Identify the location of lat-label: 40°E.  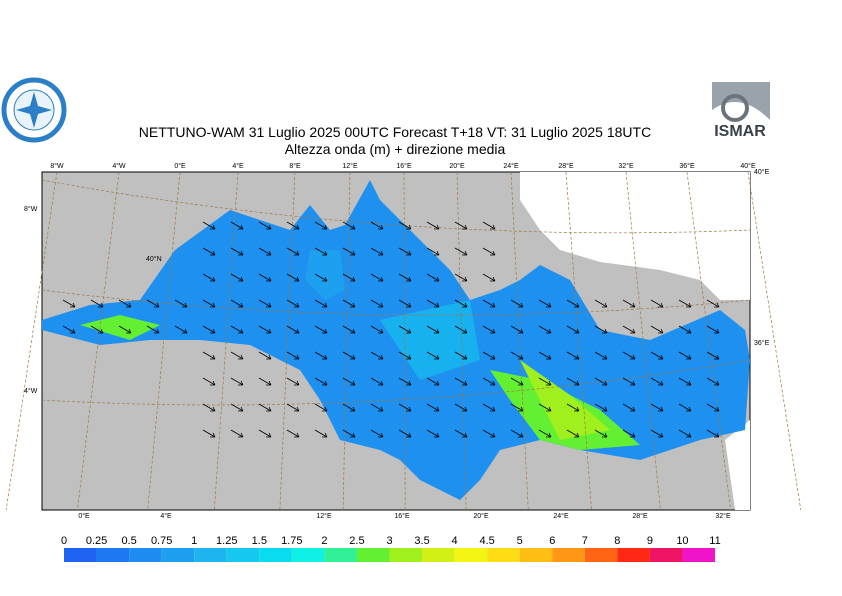
(762, 172).